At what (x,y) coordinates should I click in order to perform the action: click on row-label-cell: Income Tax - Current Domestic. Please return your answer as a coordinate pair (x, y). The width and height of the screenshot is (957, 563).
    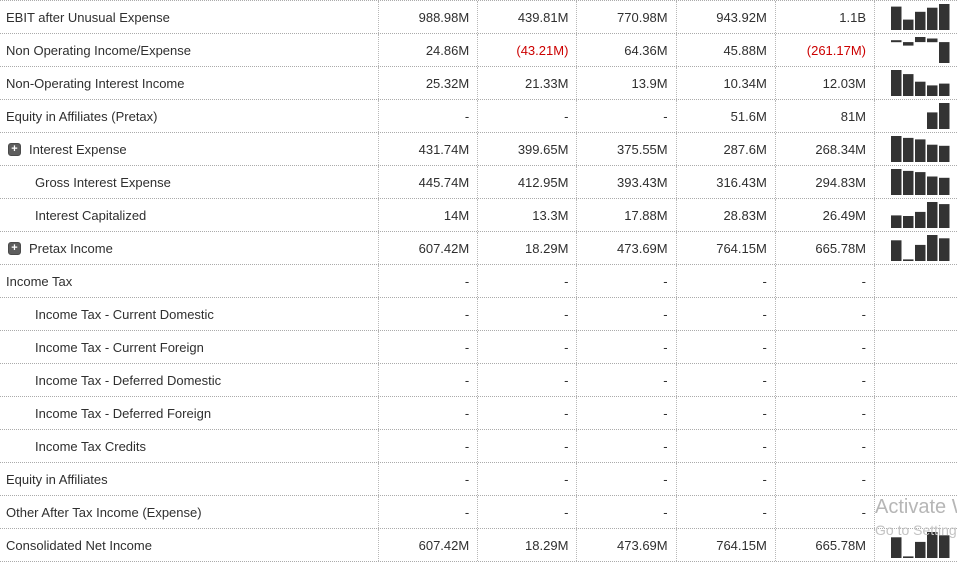
    Looking at the image, I should click on (189, 314).